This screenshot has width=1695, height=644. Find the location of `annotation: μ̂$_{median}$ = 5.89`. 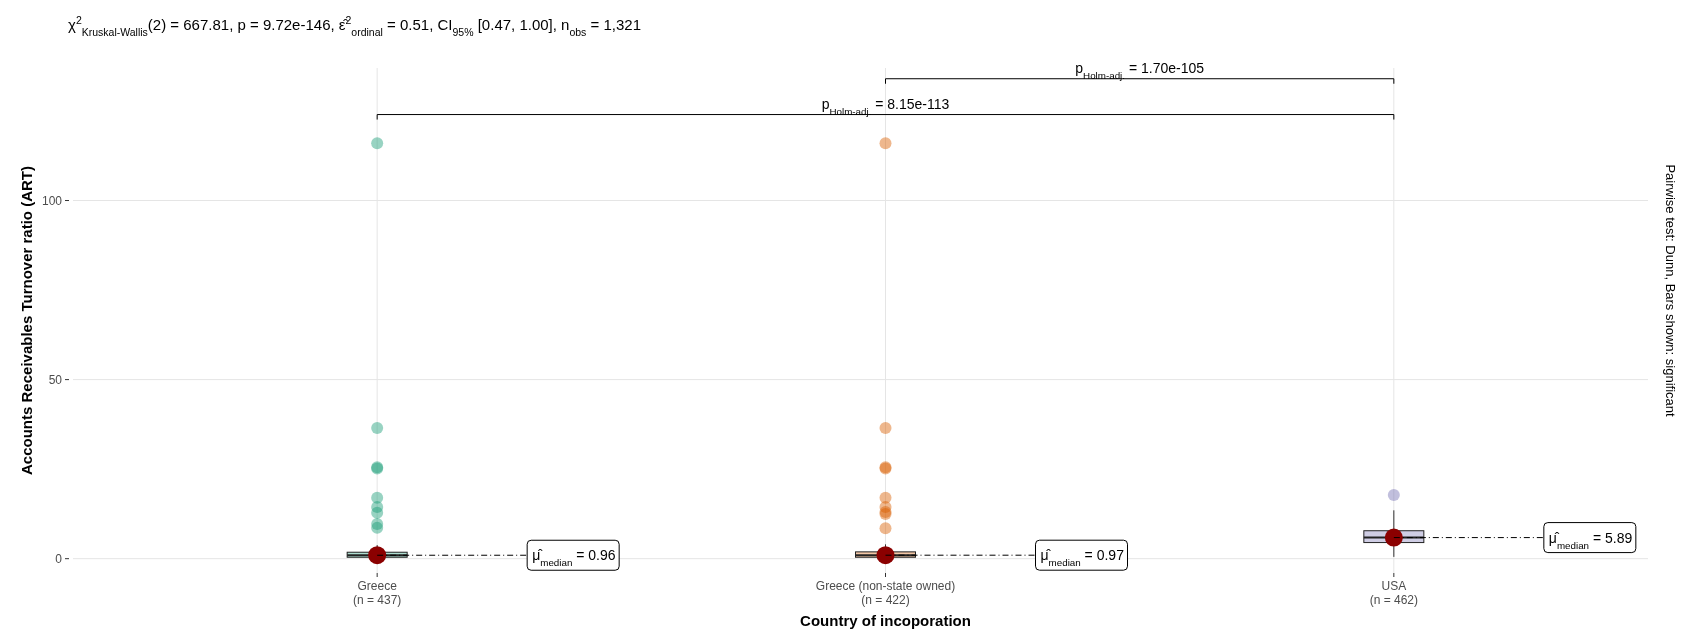

annotation: μ̂$_{median}$ = 5.89 is located at coordinates (1590, 540).